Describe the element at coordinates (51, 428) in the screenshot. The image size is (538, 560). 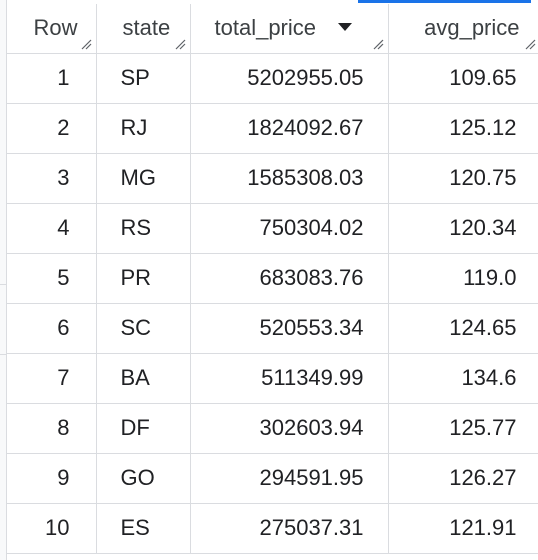
I see `row-number-cell: 8` at that location.